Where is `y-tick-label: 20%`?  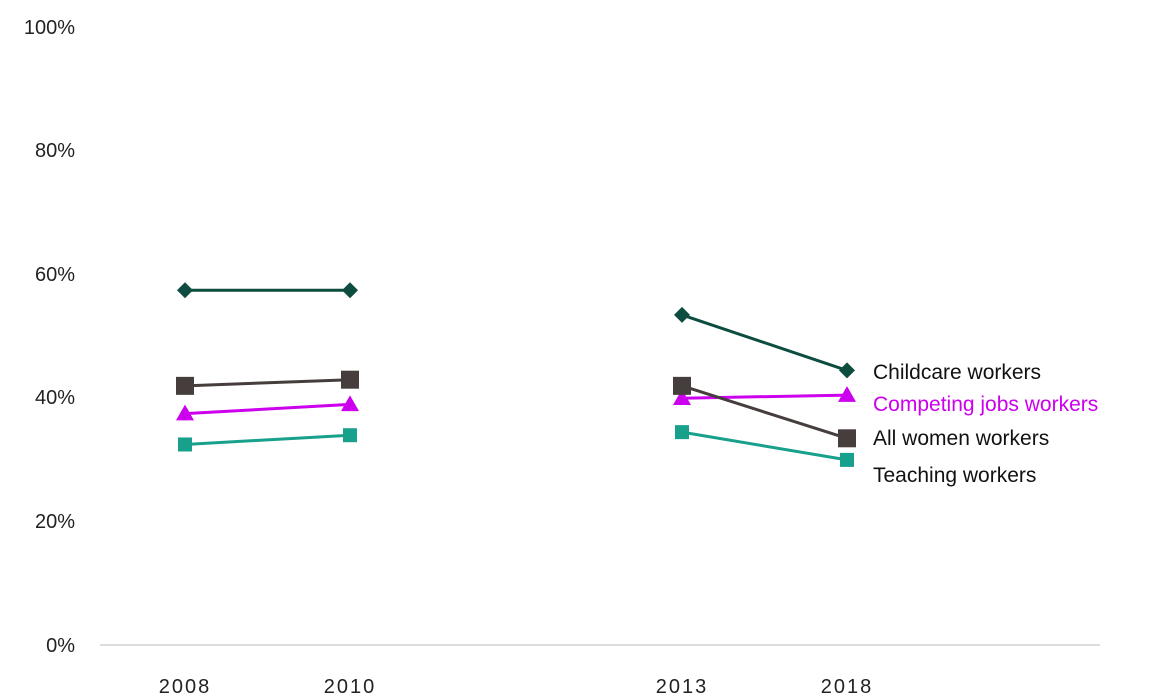 y-tick-label: 20% is located at coordinates (55, 522).